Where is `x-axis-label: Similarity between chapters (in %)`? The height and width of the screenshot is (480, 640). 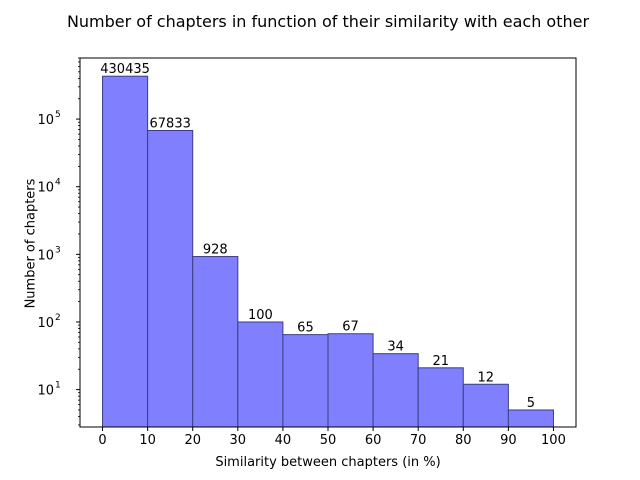 x-axis-label: Similarity between chapters (in %) is located at coordinates (328, 462).